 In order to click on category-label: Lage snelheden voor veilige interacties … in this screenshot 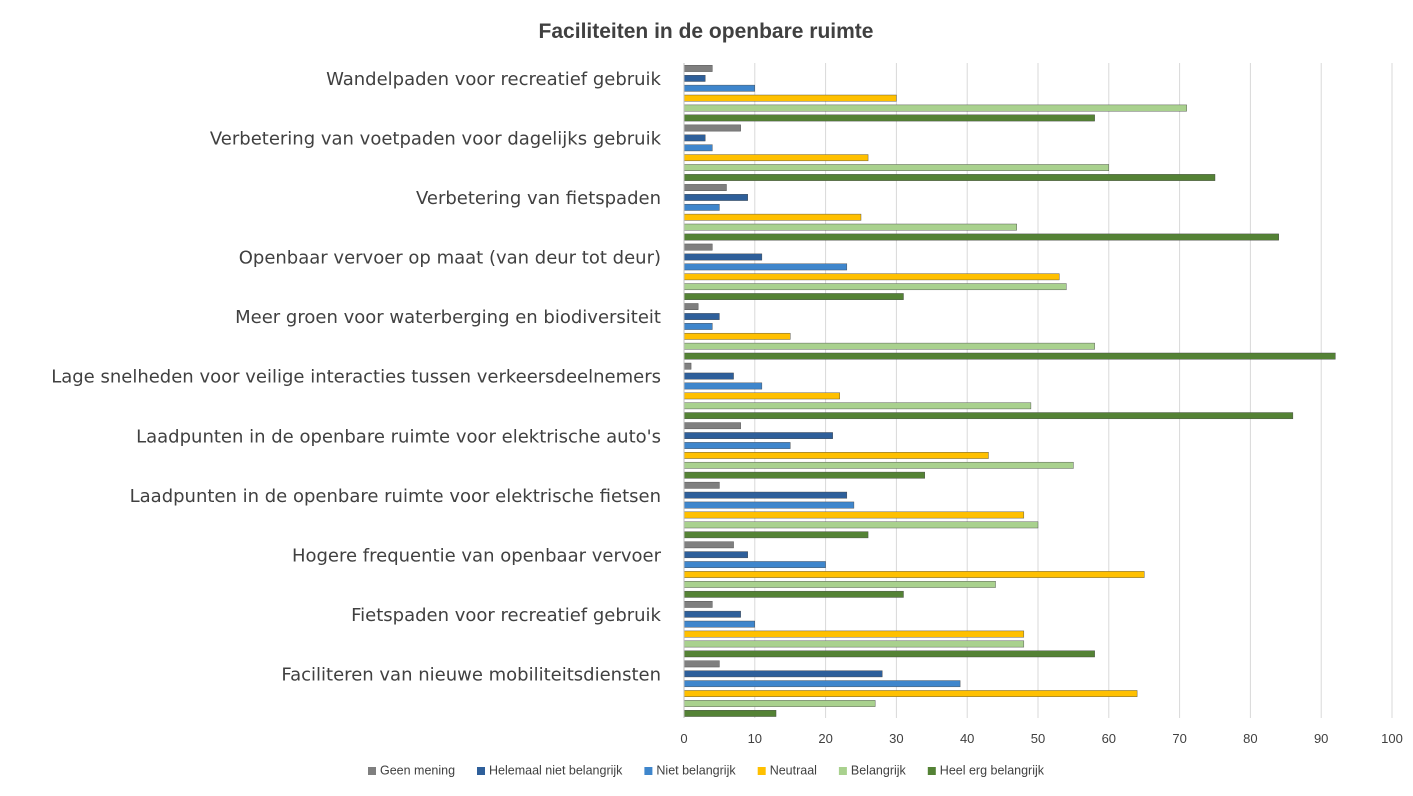, I will do `click(356, 377)`.